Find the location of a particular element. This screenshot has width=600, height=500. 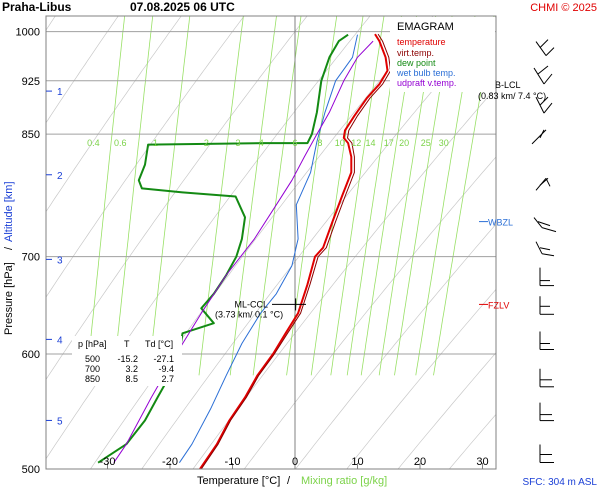

mixing-ratio-label: 17 is located at coordinates (389, 143).